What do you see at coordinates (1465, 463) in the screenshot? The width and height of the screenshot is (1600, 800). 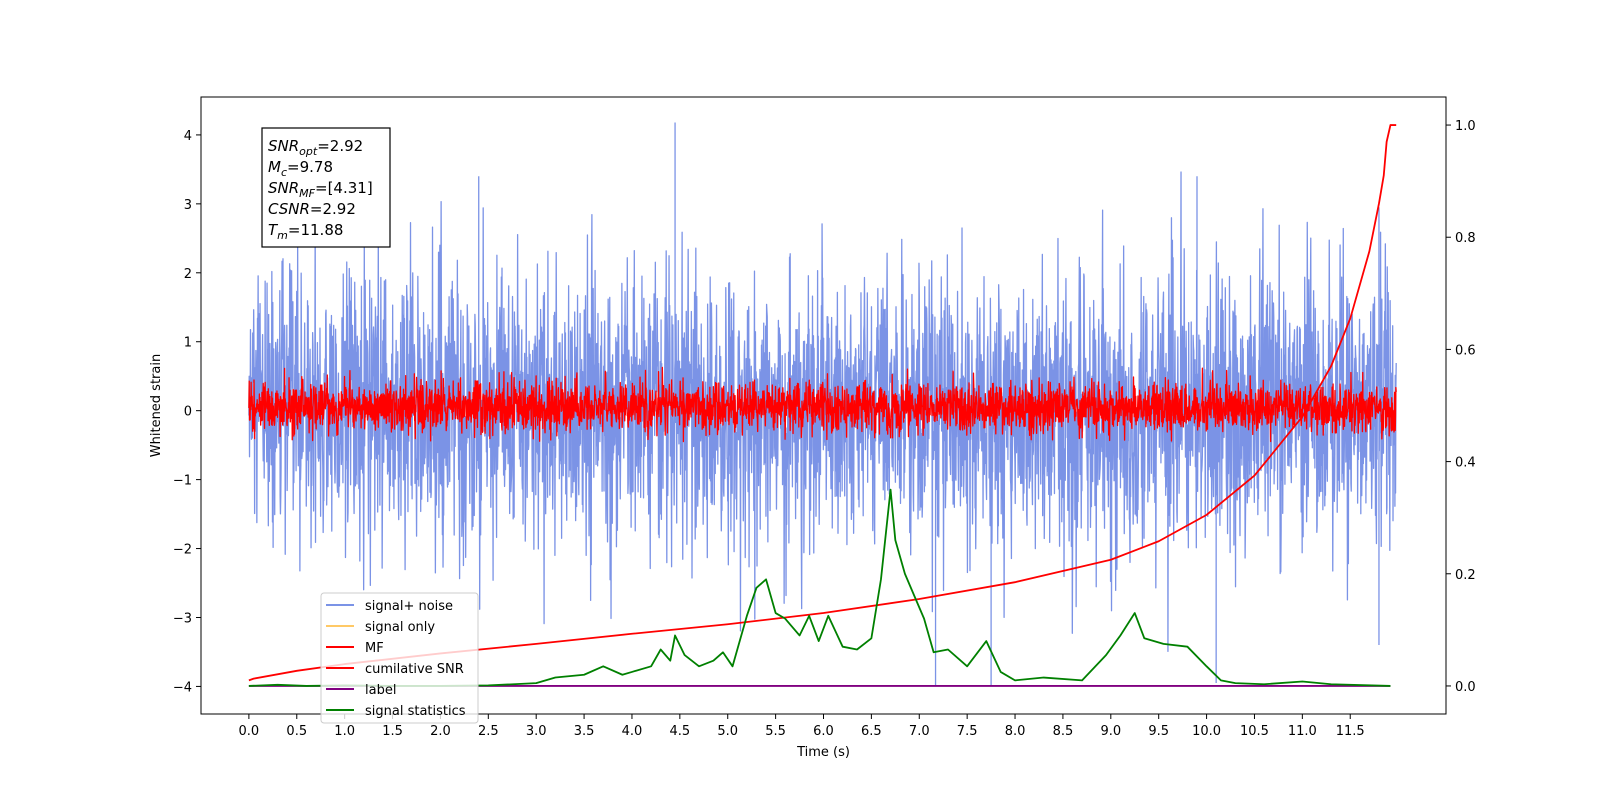 I see `y2-tick-label: 0.4` at bounding box center [1465, 463].